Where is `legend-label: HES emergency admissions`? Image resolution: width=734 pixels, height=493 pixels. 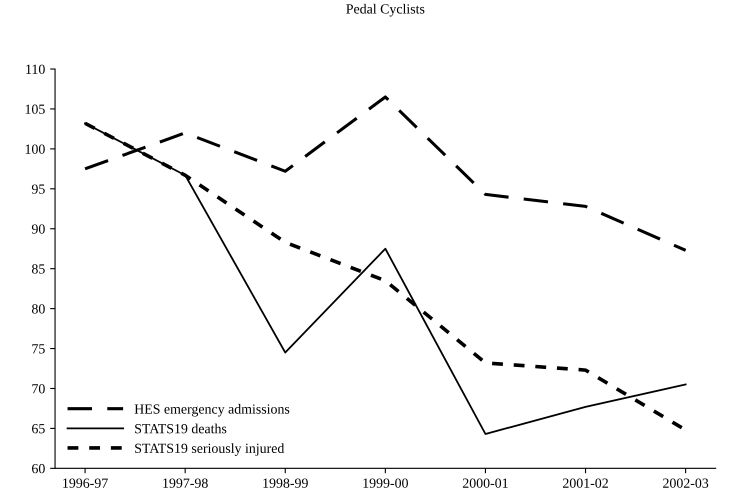 legend-label: HES emergency admissions is located at coordinates (212, 410).